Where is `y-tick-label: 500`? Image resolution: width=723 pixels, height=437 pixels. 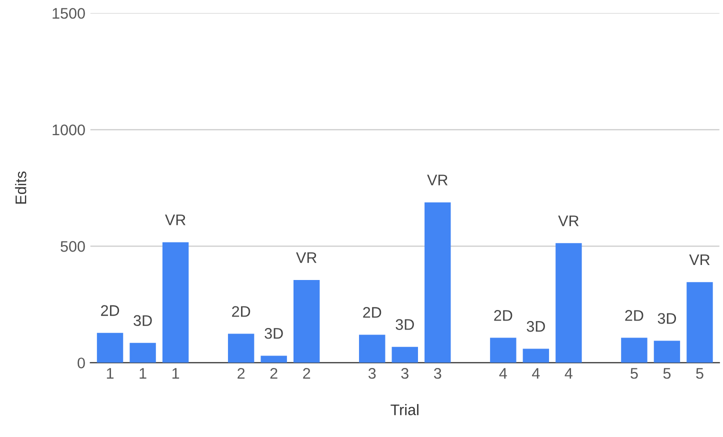 y-tick-label: 500 is located at coordinates (72, 246).